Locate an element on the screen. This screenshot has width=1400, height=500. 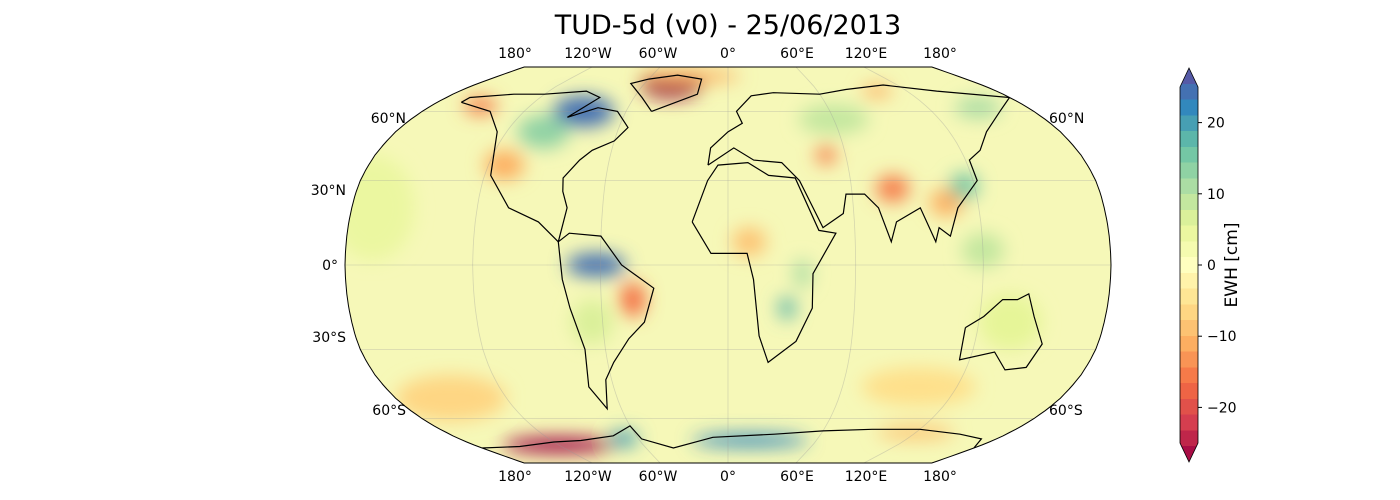
lon-labels-top: 180° 120°W 60°W 0° 60°E 120°E 180° is located at coordinates (727, 54).